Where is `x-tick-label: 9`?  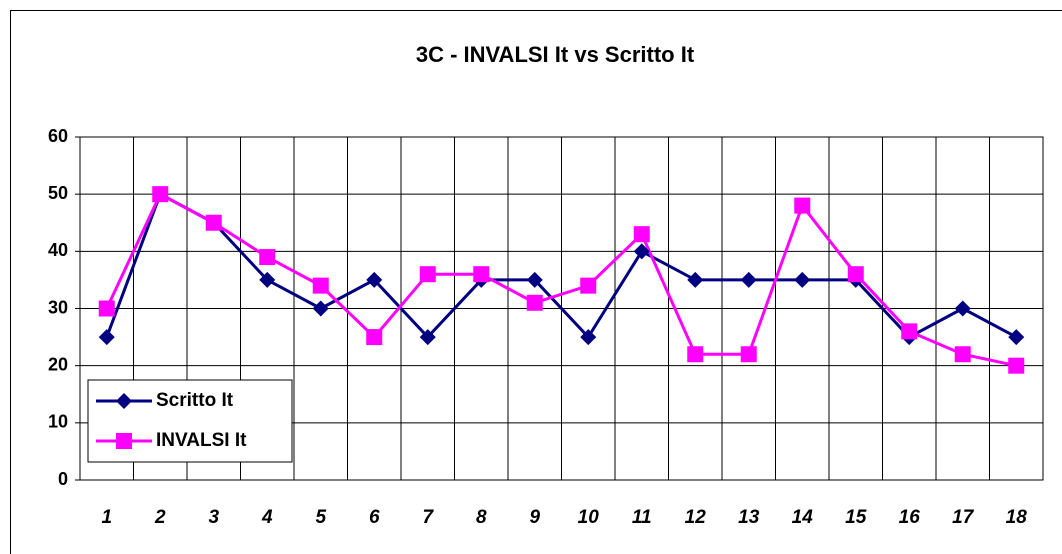
x-tick-label: 9 is located at coordinates (534, 517).